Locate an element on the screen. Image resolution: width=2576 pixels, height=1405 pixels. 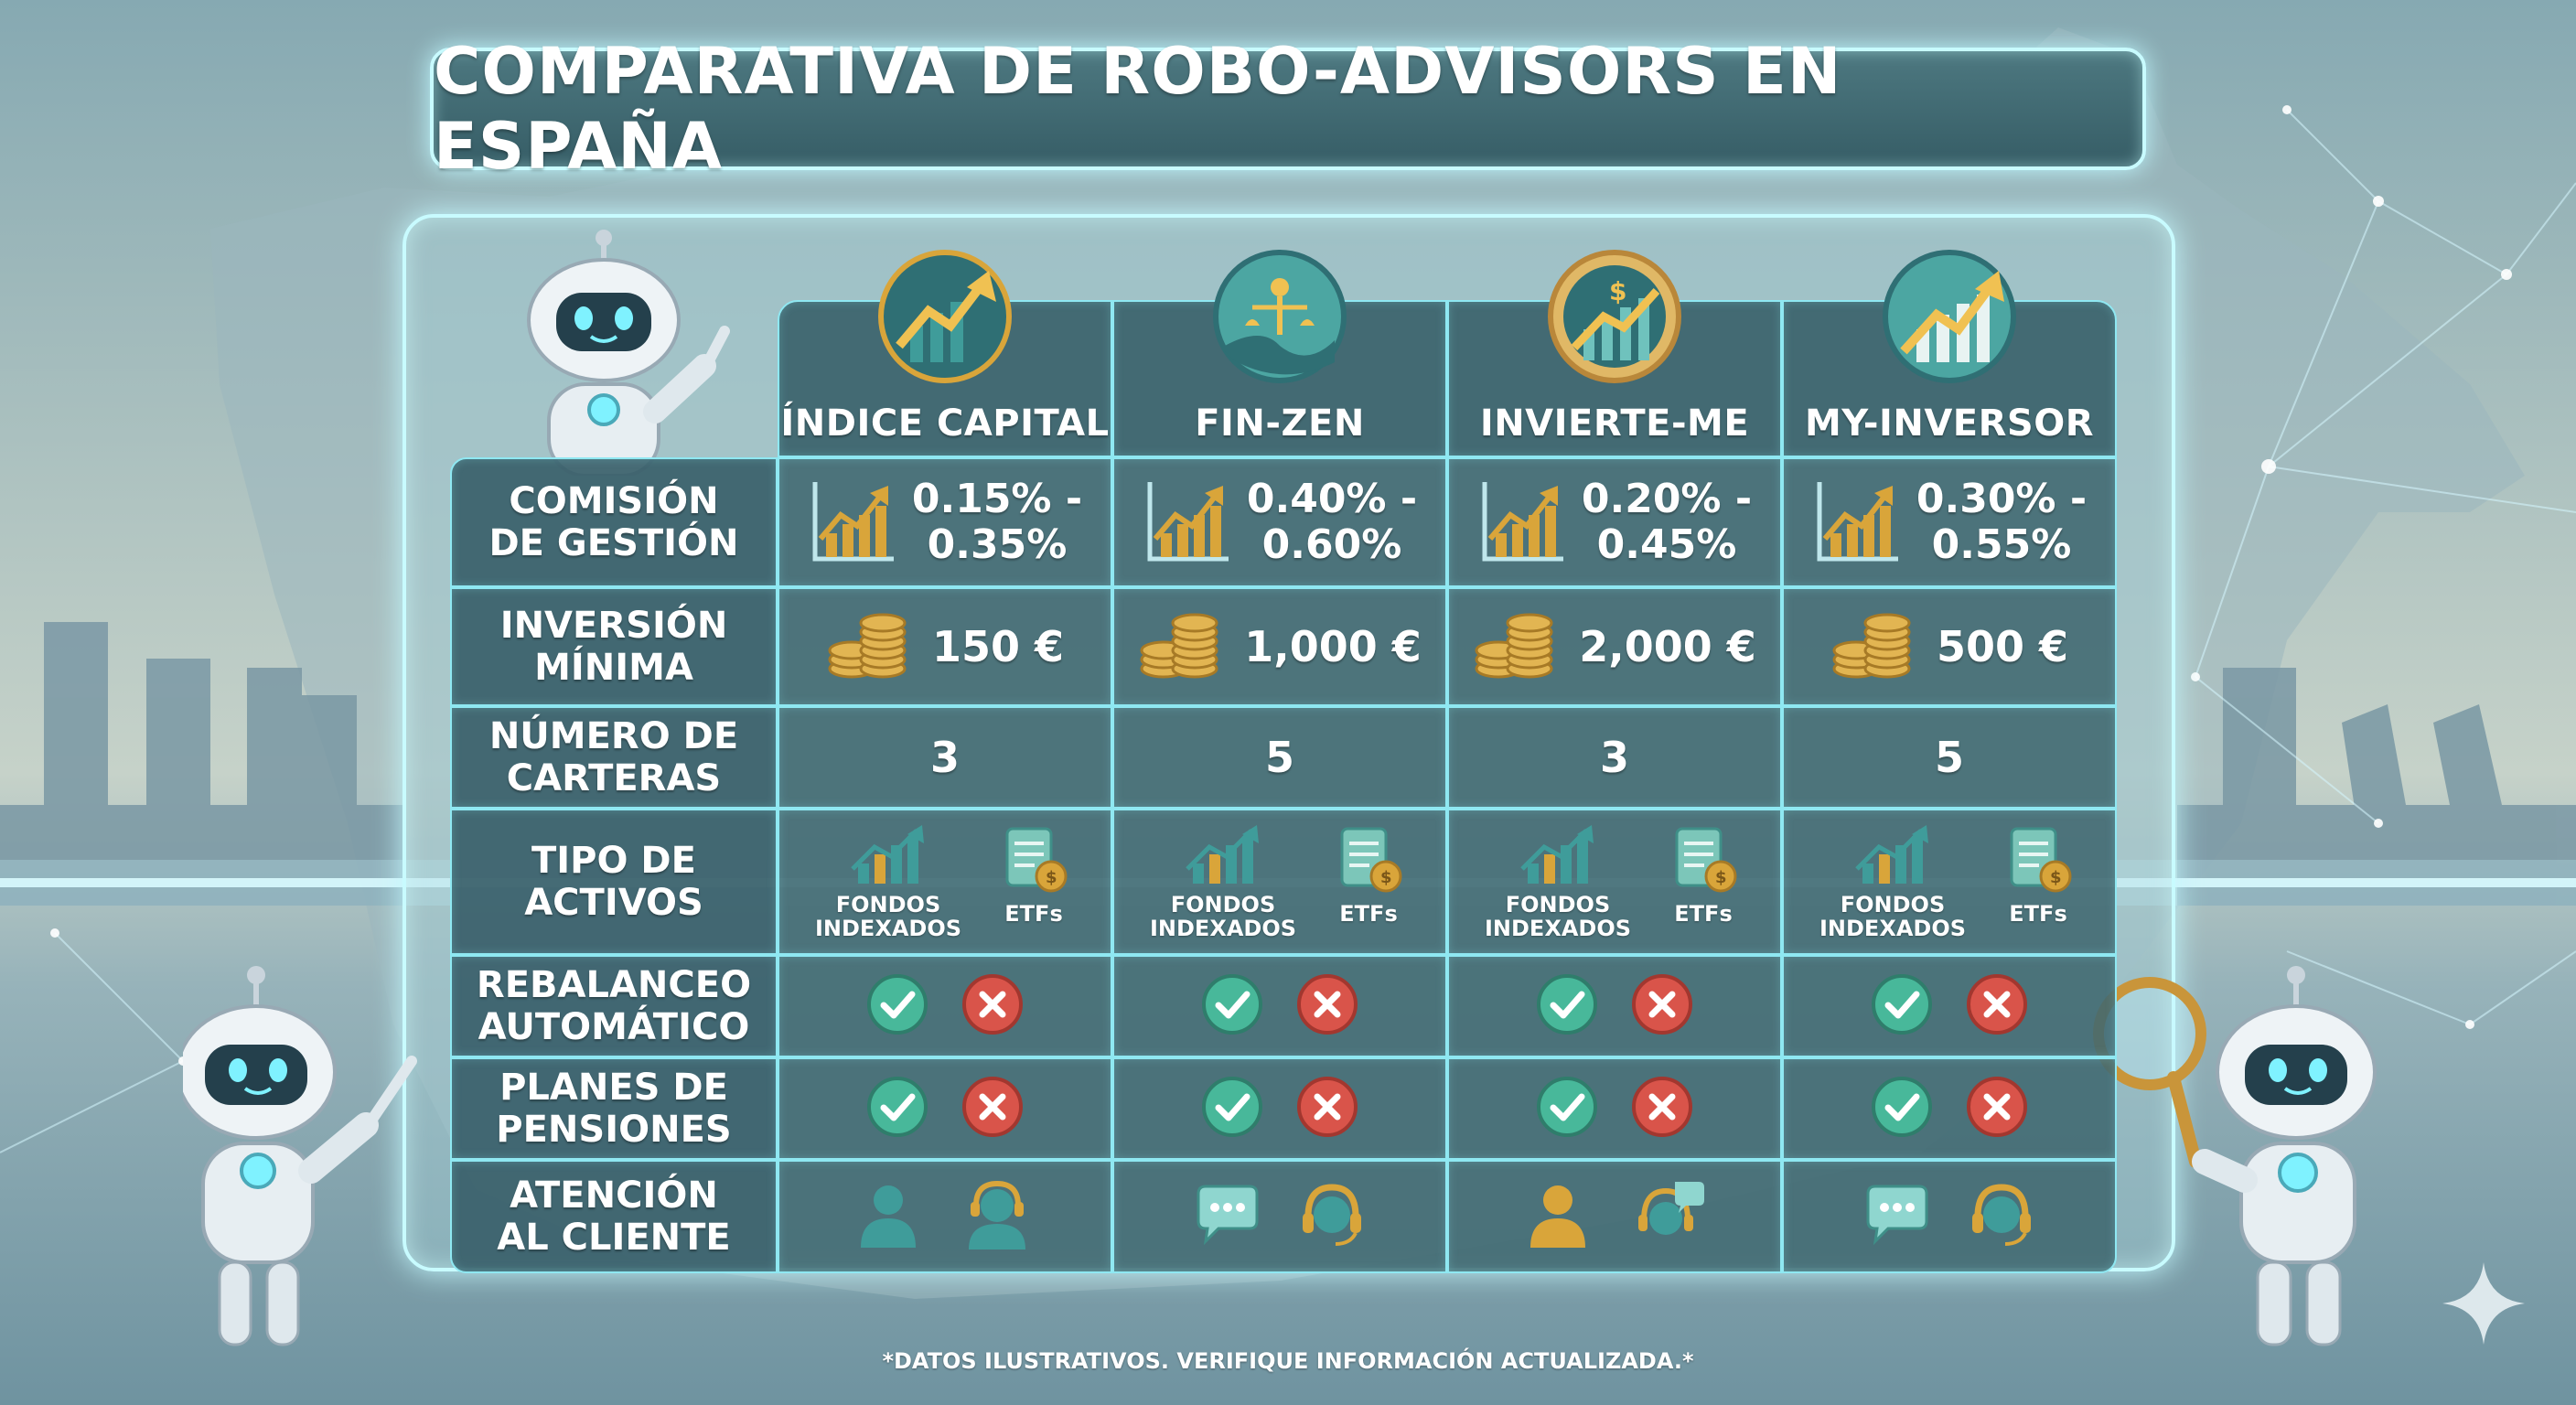
headset-chat-icon is located at coordinates (1667, 1216).